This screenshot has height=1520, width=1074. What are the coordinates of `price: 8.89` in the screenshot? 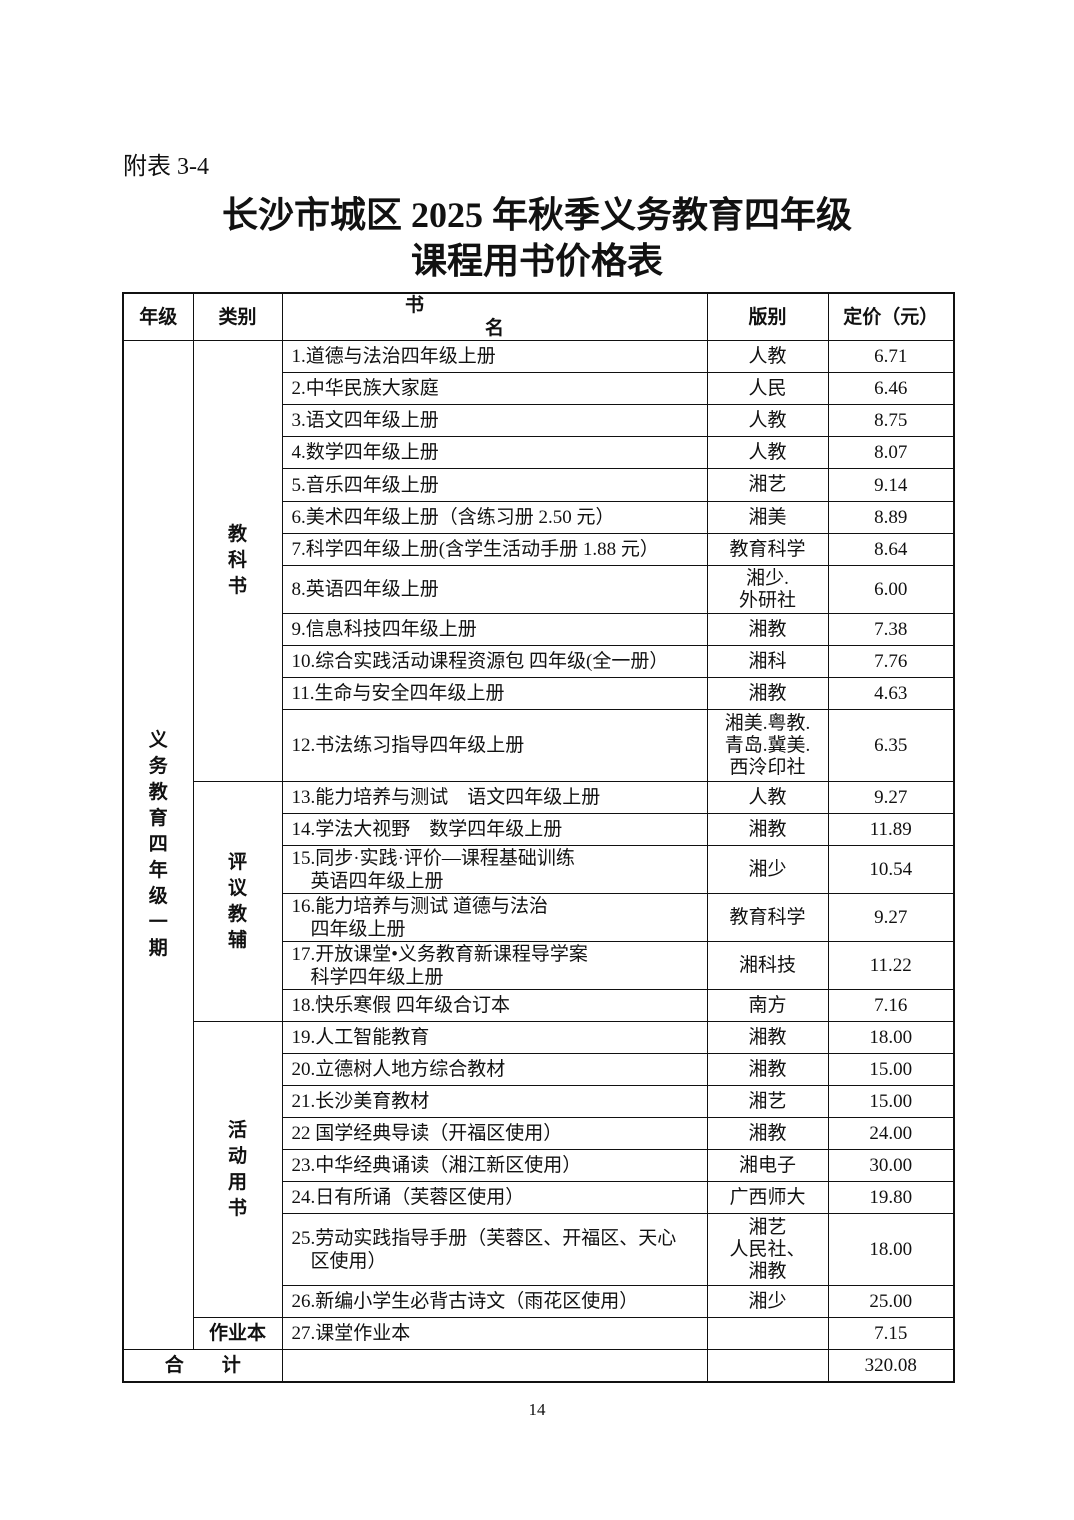 It's located at (891, 517).